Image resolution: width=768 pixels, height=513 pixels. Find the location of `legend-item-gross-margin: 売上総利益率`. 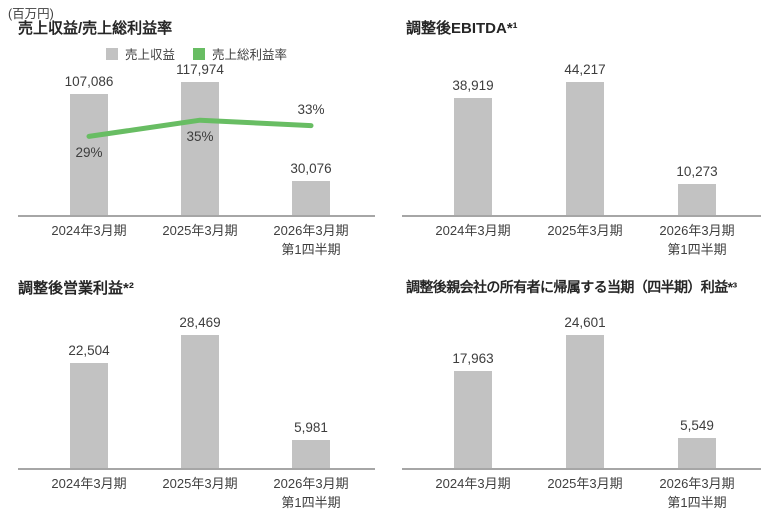

legend-item-gross-margin: 売上総利益率 is located at coordinates (240, 53).